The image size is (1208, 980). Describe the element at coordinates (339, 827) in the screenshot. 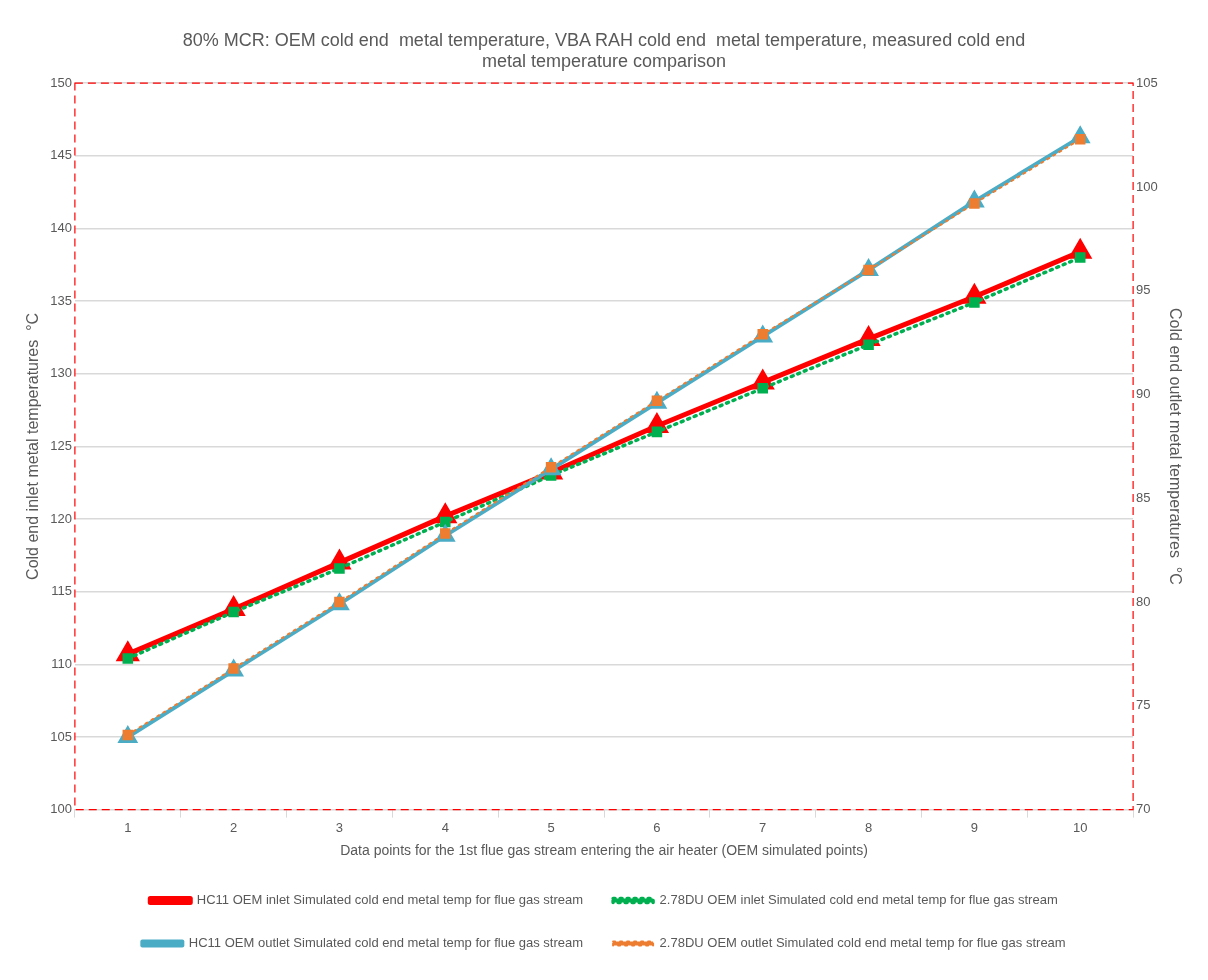

I see `x-tick-label: 3` at that location.